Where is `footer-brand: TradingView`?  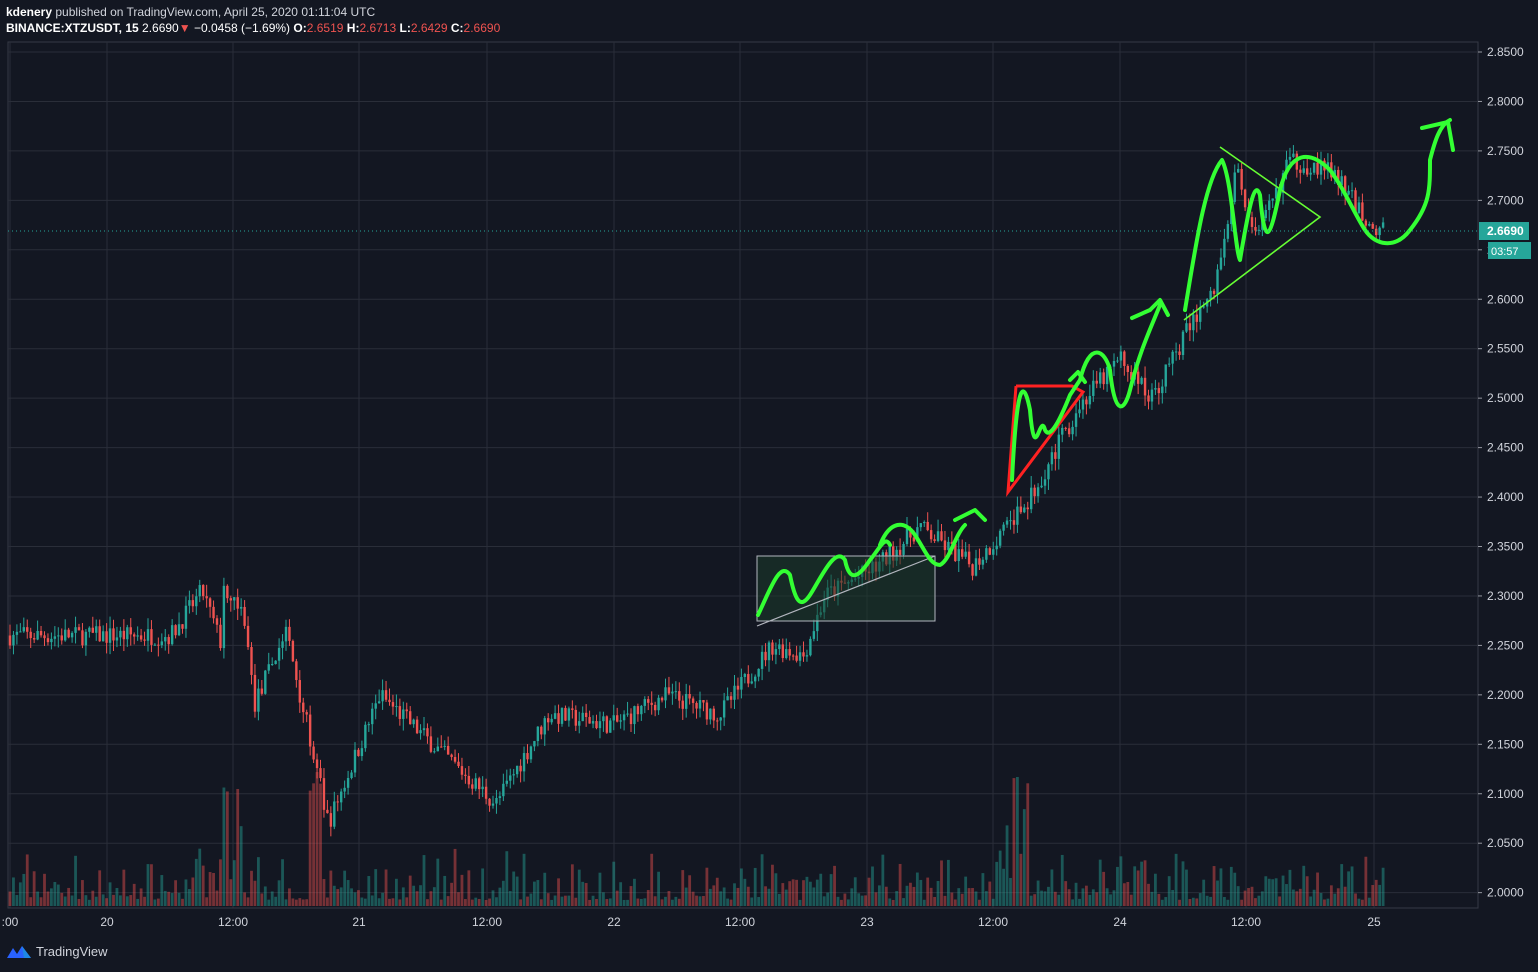
footer-brand: TradingView is located at coordinates (57, 951).